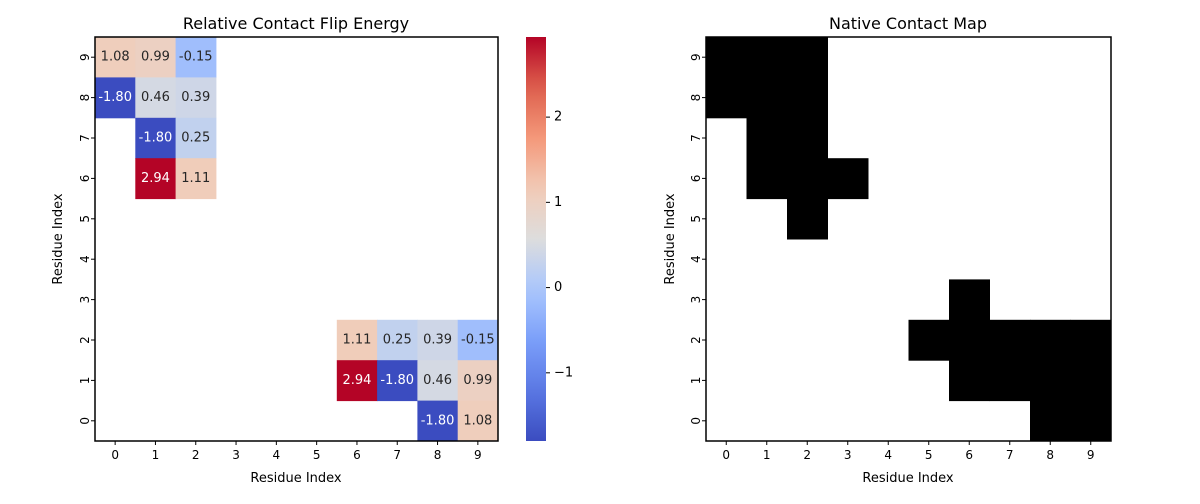  Describe the element at coordinates (549, 239) in the screenshot. I see `colorbar: −1 0 1 2` at that location.